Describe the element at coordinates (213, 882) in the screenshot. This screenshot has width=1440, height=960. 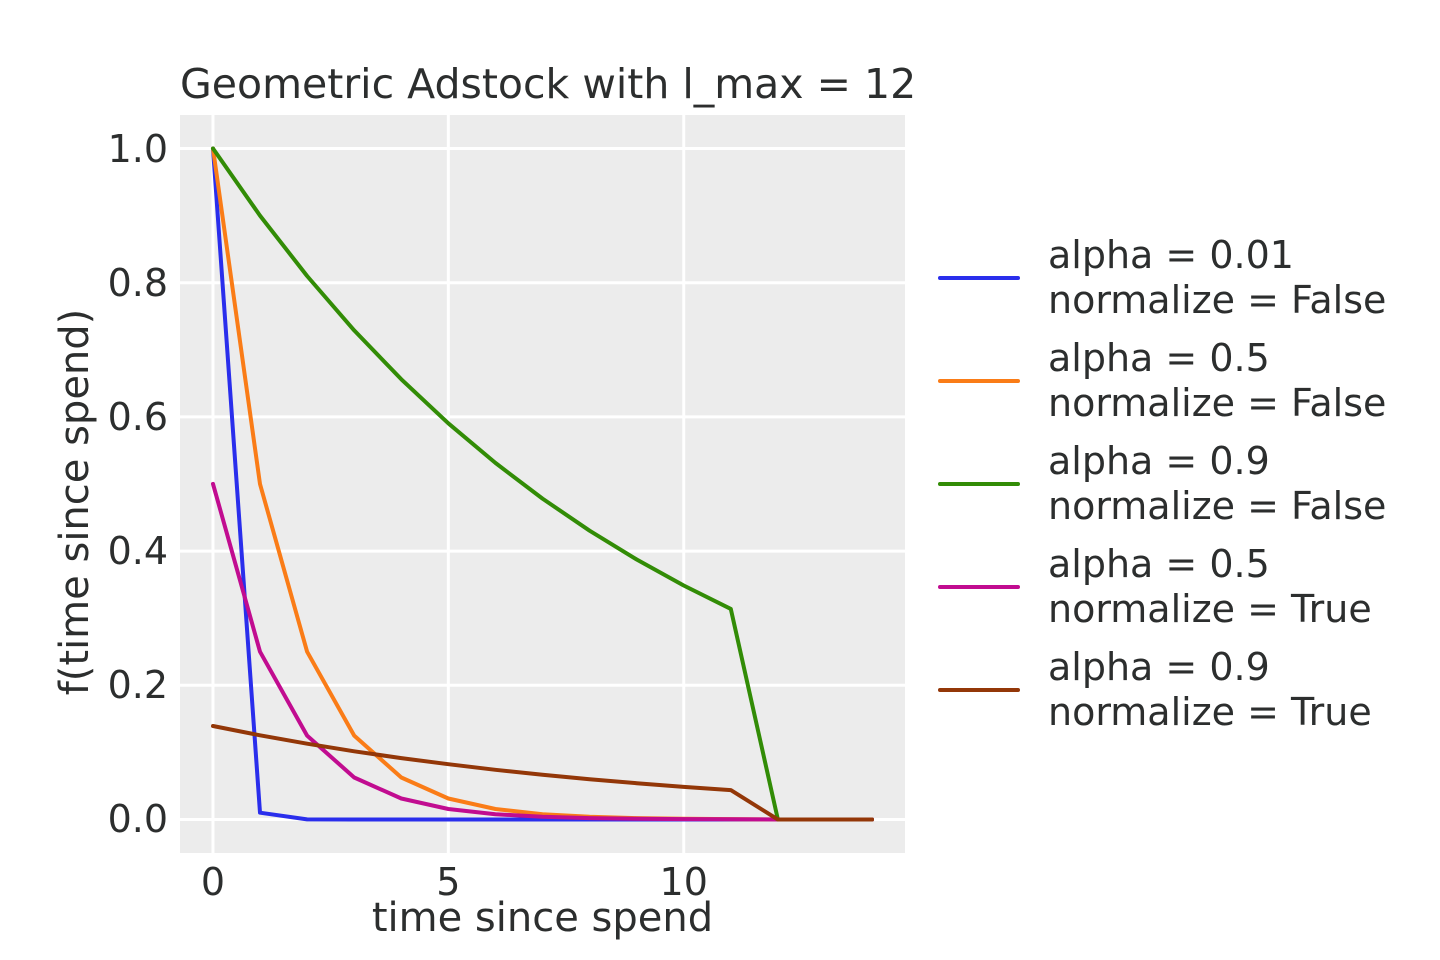
I see `x-tick-0: 0` at that location.